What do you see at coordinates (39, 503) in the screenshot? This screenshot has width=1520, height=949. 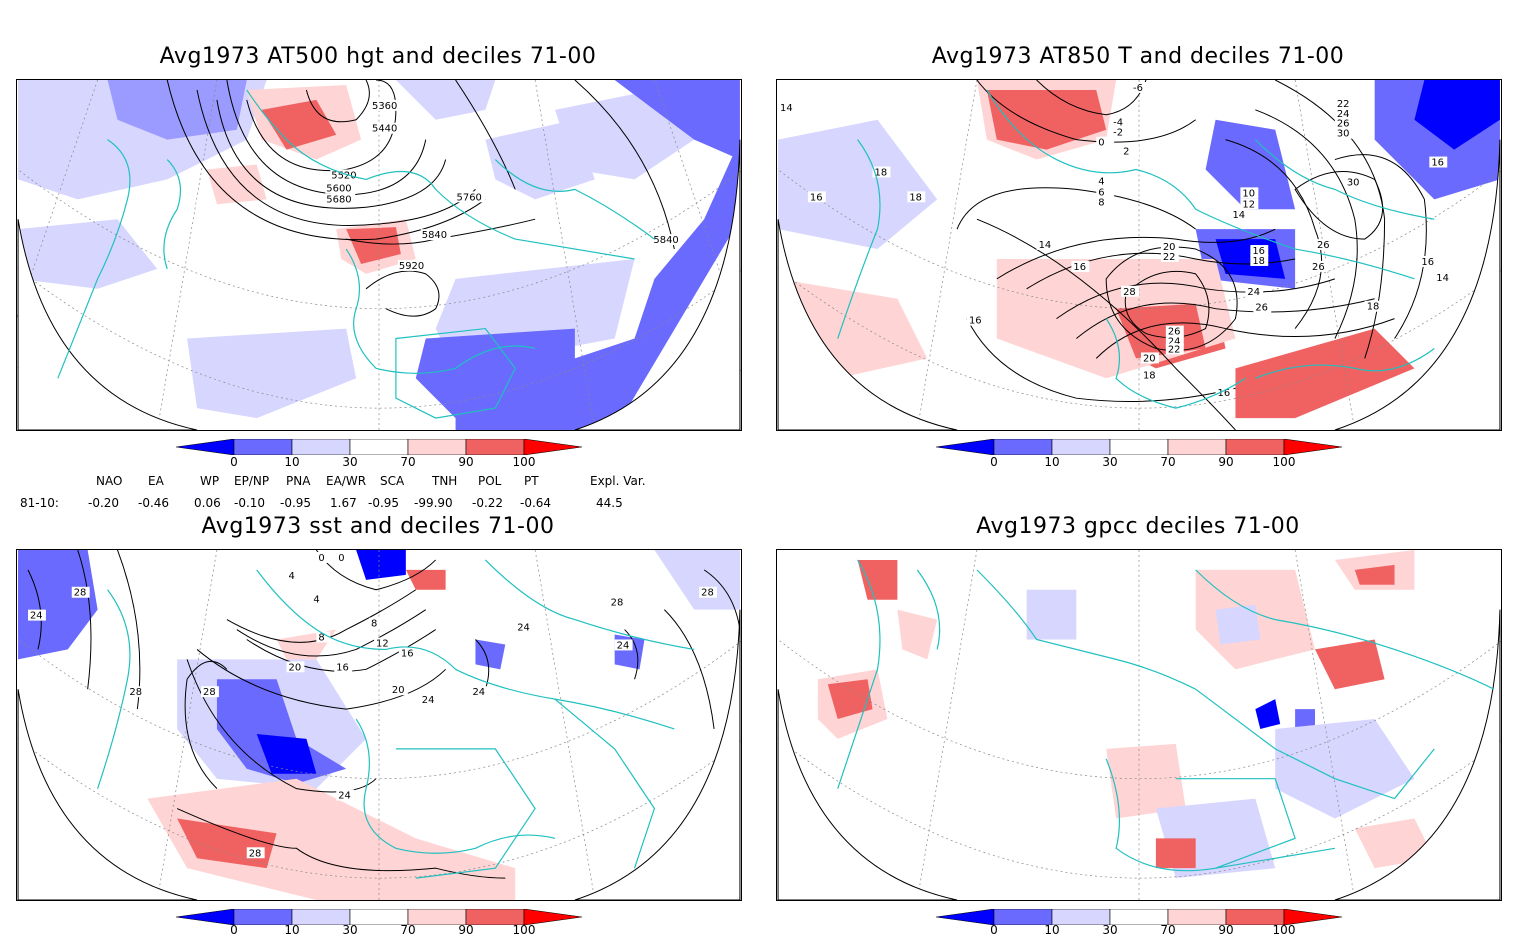 I see `index-row-label: 81-10:` at bounding box center [39, 503].